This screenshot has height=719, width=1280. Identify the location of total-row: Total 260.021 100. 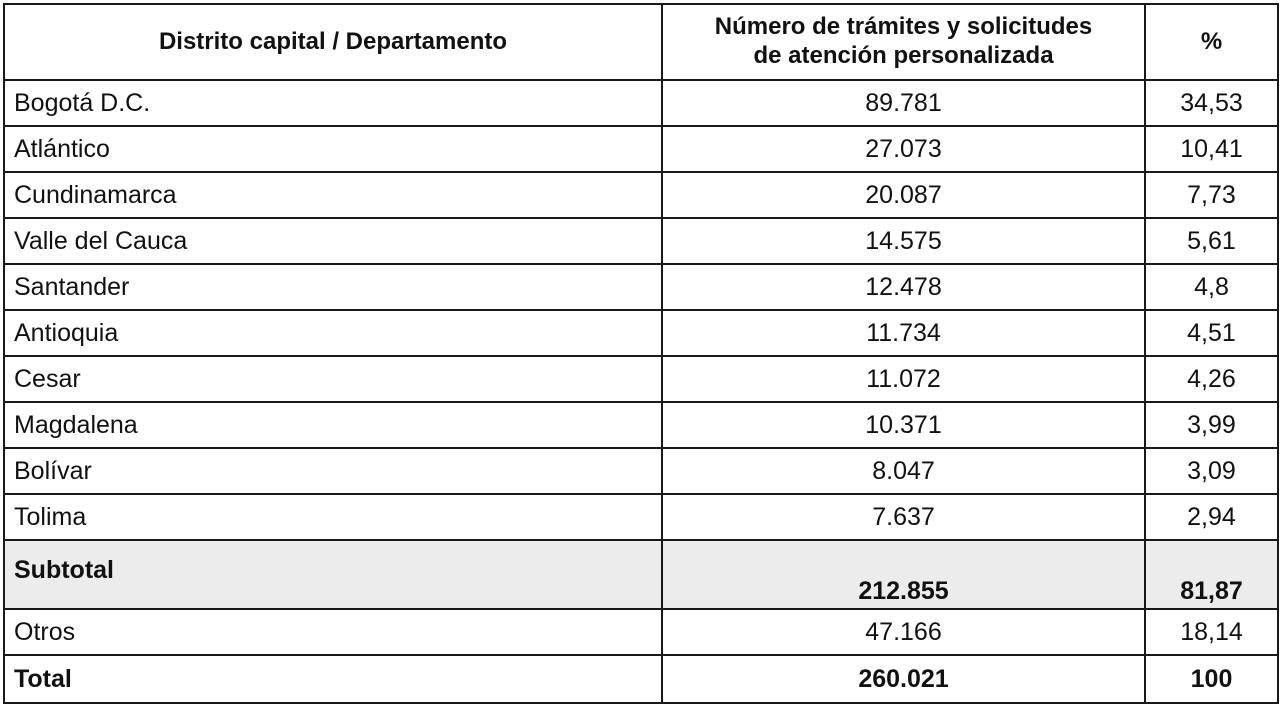
(641, 679).